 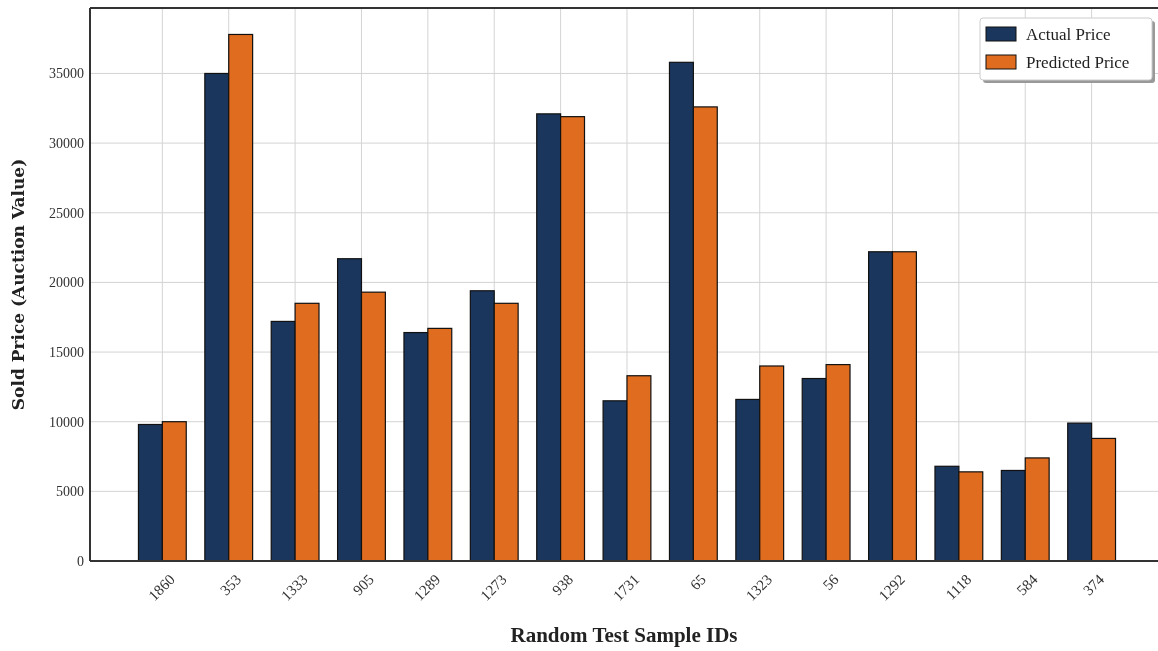 I want to click on x-tick-label: 905, so click(x=363, y=585).